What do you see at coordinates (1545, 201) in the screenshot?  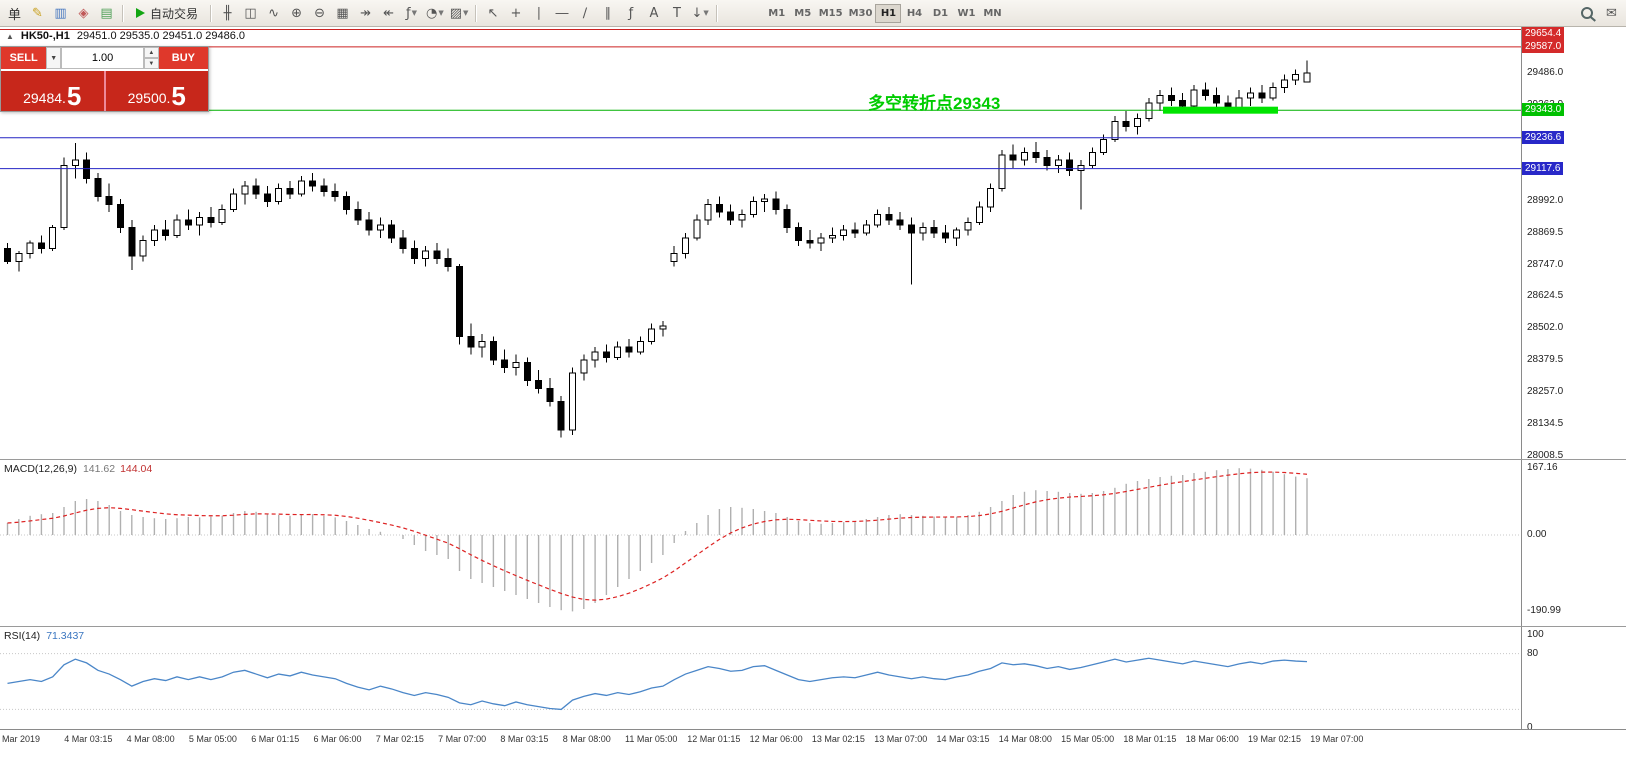 I see `axis-label: 28992.0` at bounding box center [1545, 201].